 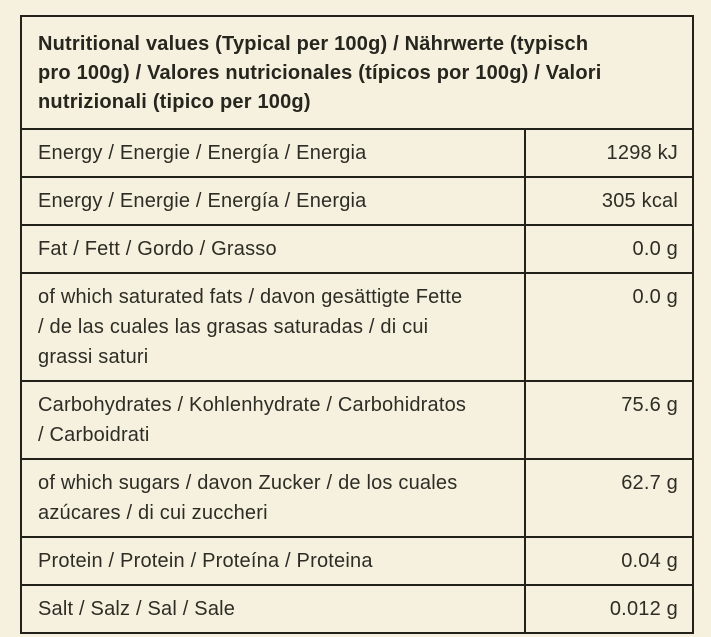 I want to click on row-value: 75.6 g, so click(x=649, y=405).